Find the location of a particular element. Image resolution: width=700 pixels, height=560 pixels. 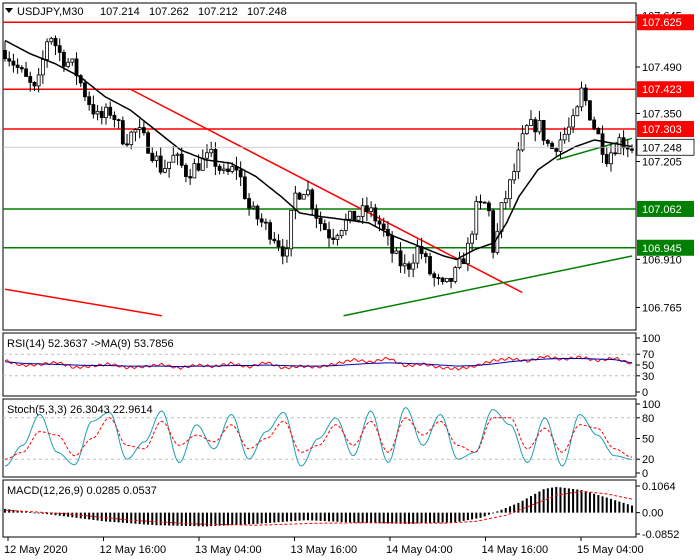

stoch-tick-label: 20 is located at coordinates (648, 460).